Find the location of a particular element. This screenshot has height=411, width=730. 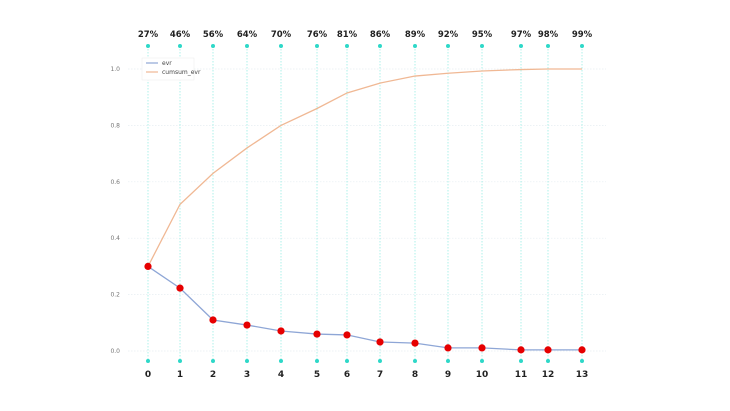

y-tick-label: 0.0 is located at coordinates (115, 351).